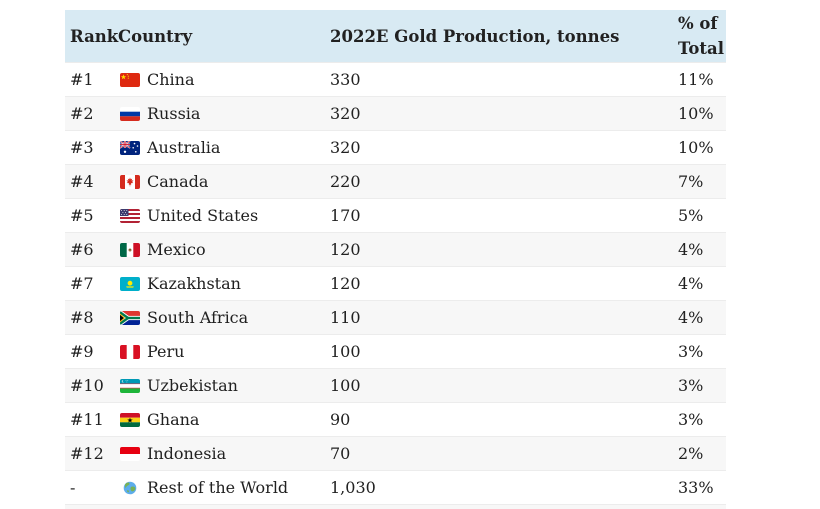 The height and width of the screenshot is (509, 820). What do you see at coordinates (224, 181) in the screenshot?
I see `country-cell: Canada` at bounding box center [224, 181].